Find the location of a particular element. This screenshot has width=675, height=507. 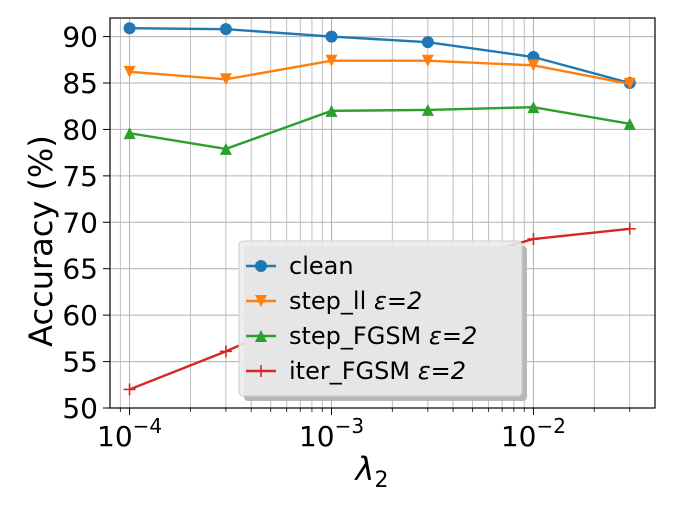

series-triangle-up is located at coordinates (379, 128).